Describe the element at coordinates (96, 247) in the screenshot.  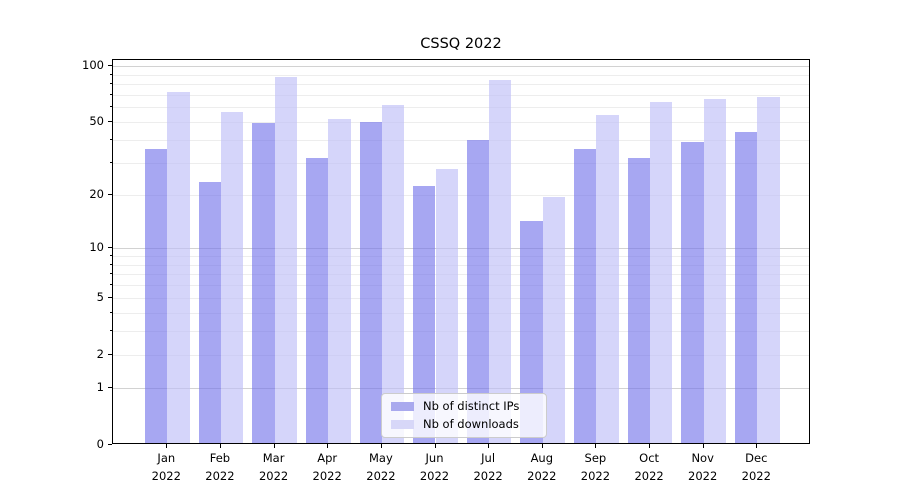
I see `y-tick-label-10: 10` at that location.